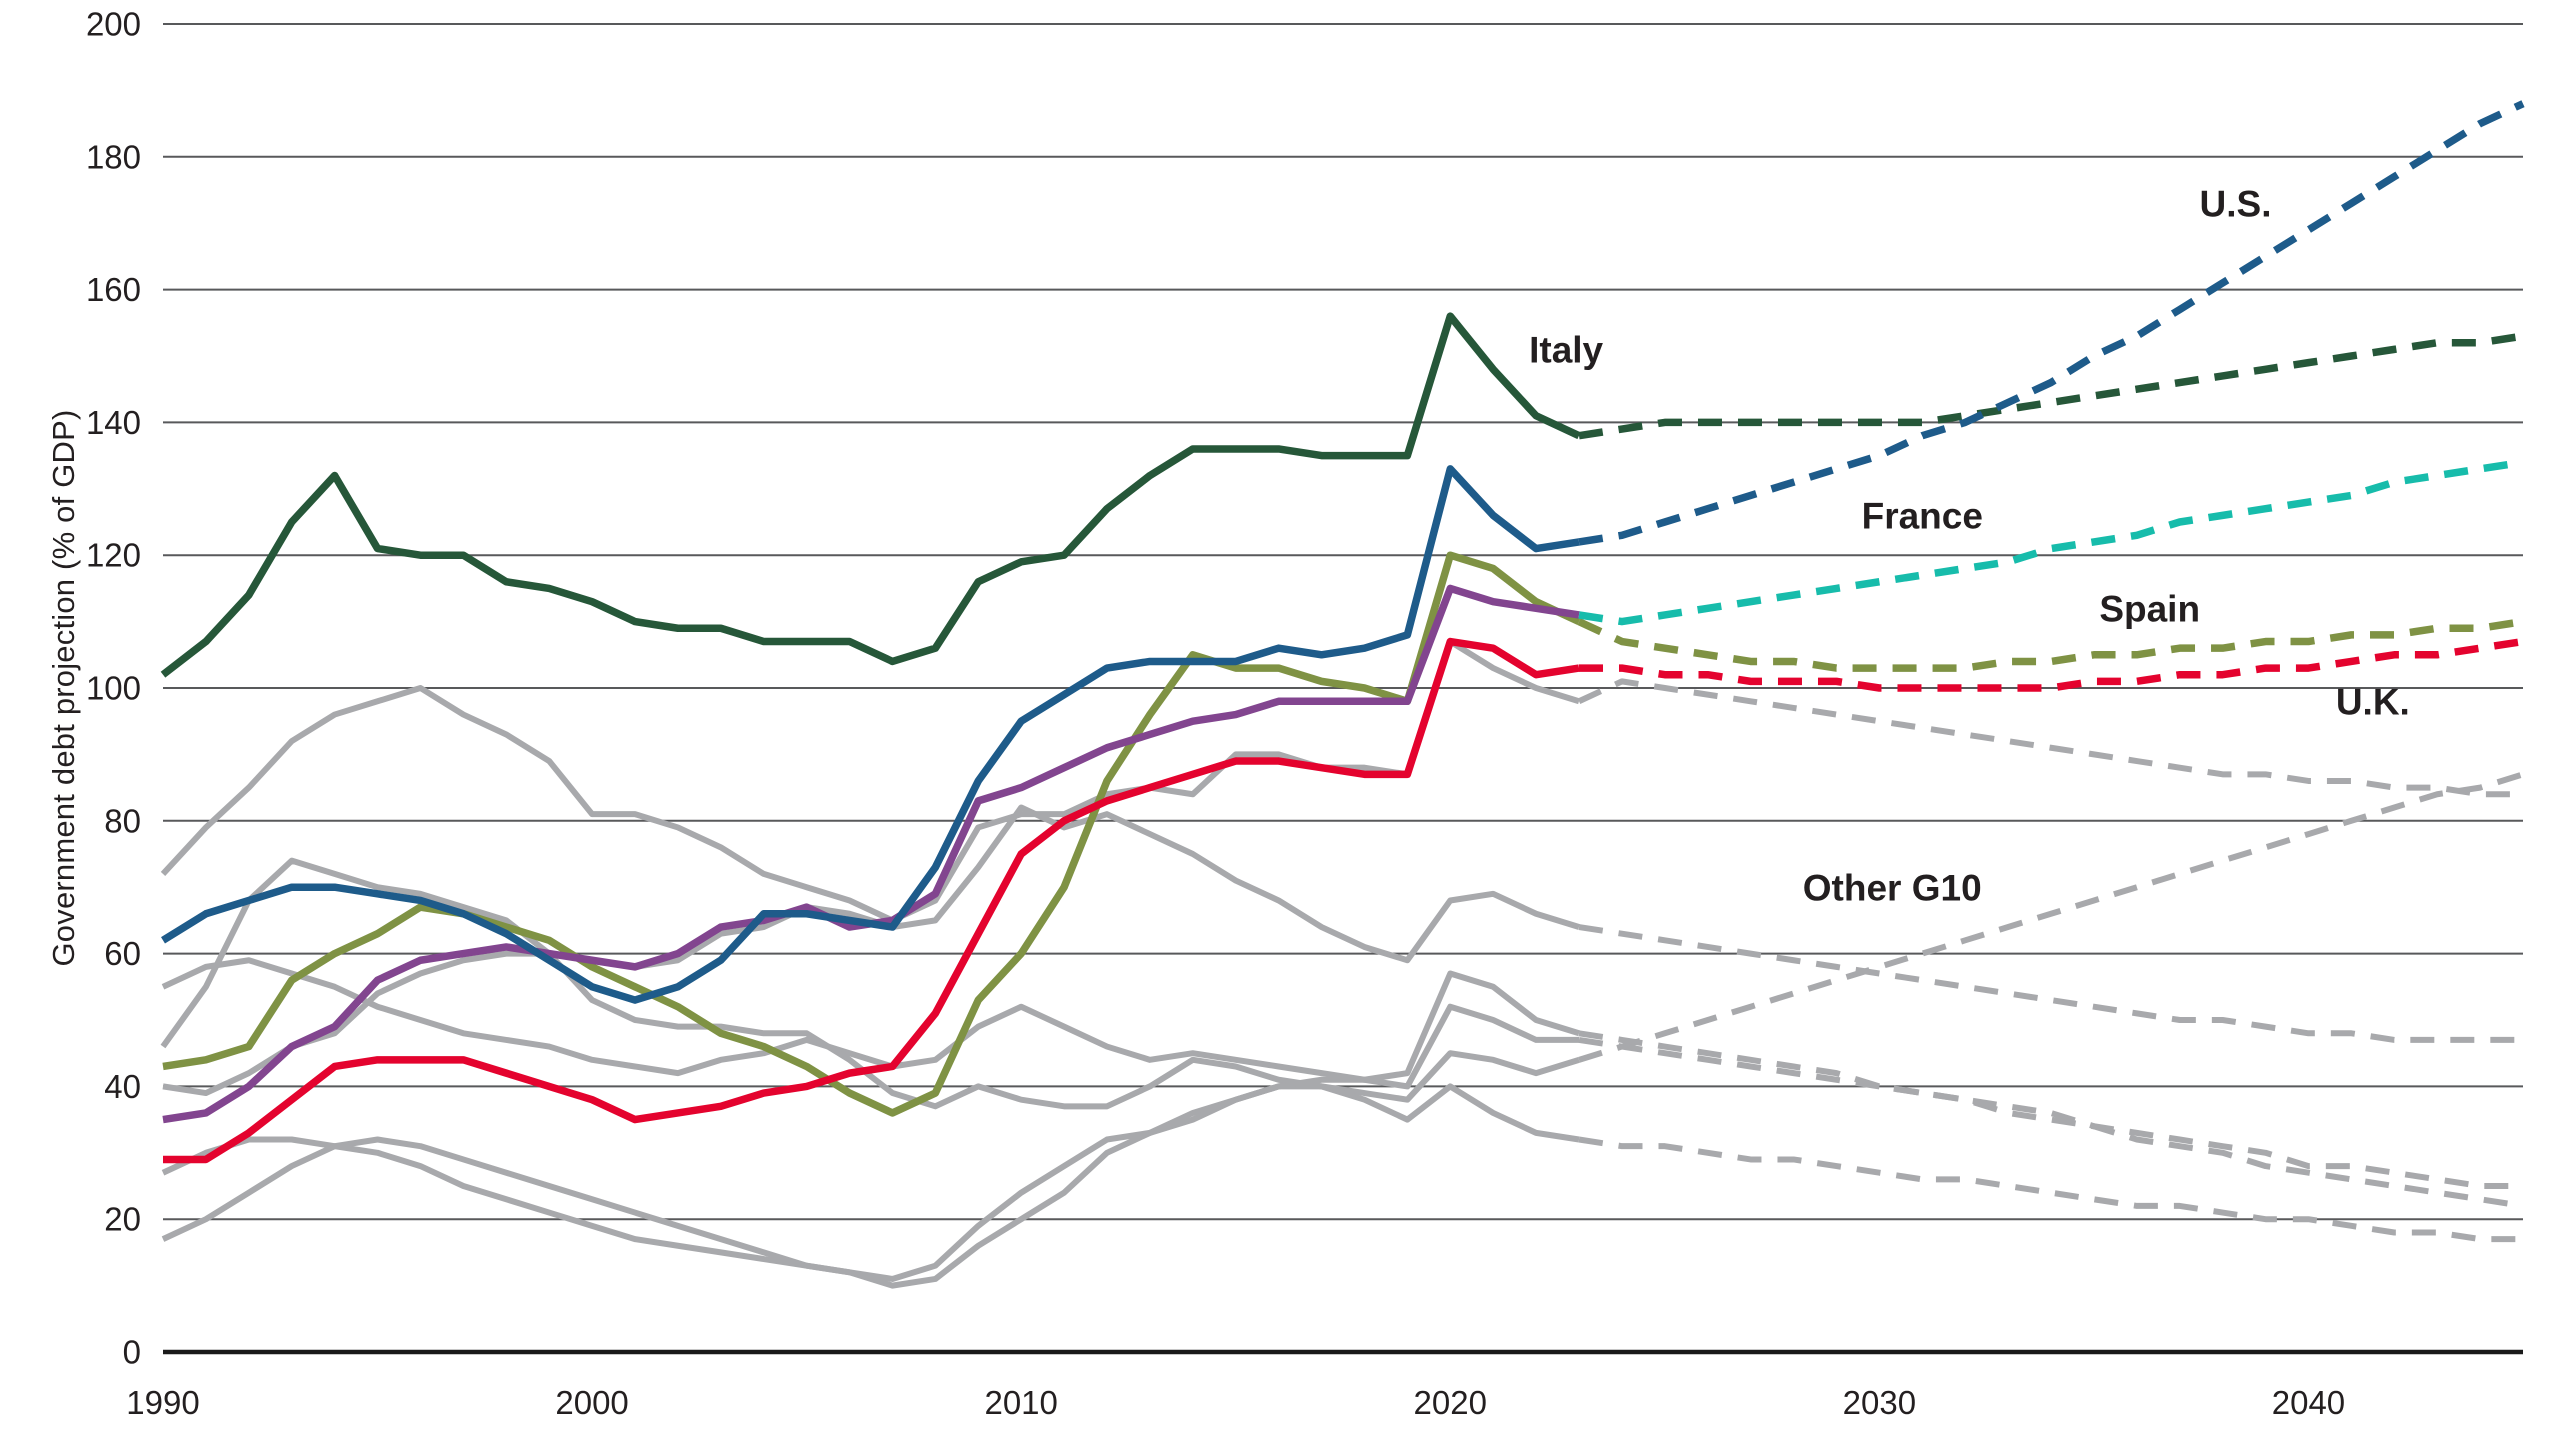 Image resolution: width=2560 pixels, height=1440 pixels. I want to click on series-label-spain: Spain, so click(2149, 609).